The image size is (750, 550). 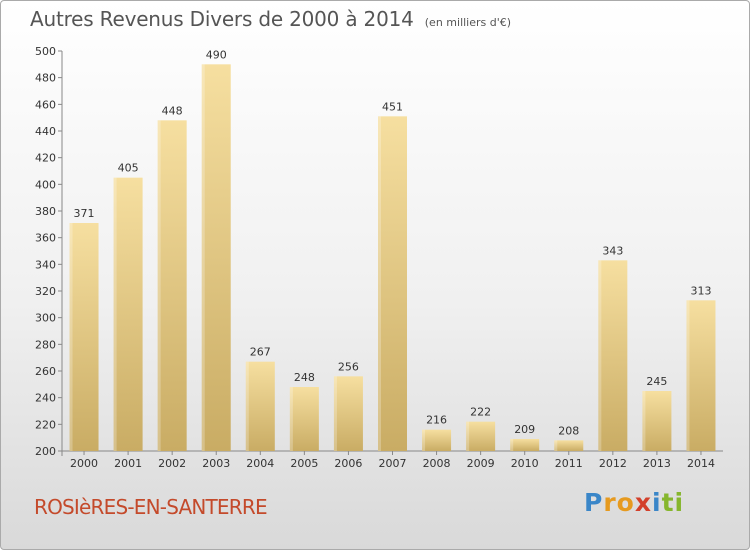 What do you see at coordinates (260, 352) in the screenshot?
I see `data-label: 267` at bounding box center [260, 352].